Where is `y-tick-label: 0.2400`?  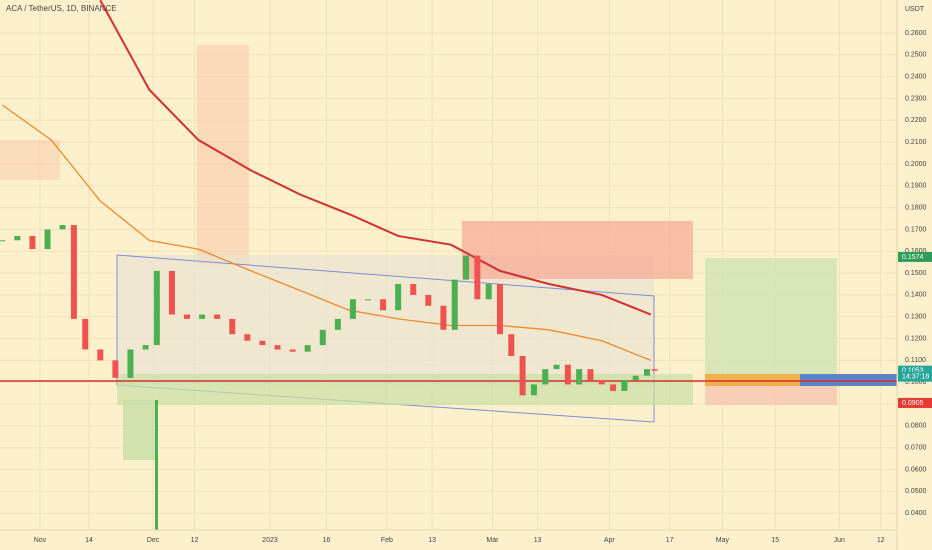
y-tick-label: 0.2400 is located at coordinates (916, 76).